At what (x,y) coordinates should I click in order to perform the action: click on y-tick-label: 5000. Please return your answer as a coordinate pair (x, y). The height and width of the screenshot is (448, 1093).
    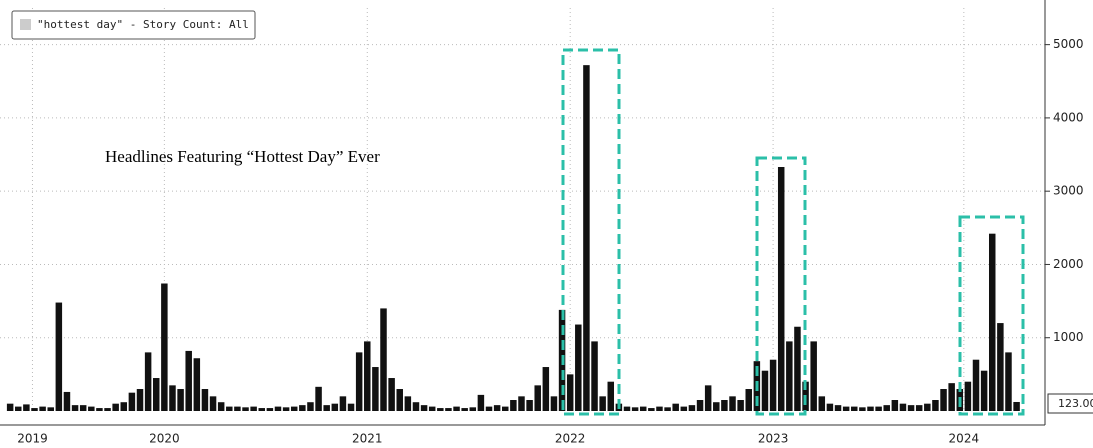
    Looking at the image, I should click on (1068, 44).